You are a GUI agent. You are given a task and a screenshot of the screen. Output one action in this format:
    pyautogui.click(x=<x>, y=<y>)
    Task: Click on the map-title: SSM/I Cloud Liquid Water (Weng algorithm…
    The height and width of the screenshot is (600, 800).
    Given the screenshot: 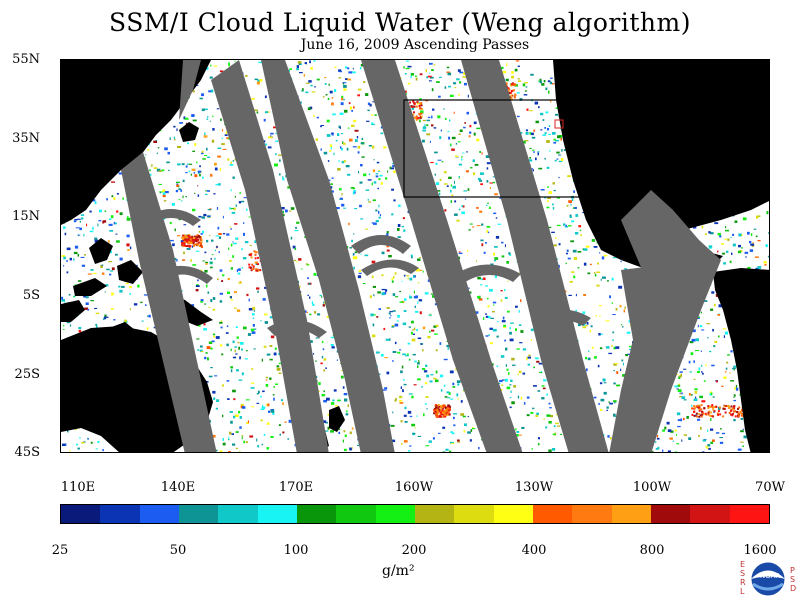 What is the action you would take?
    pyautogui.click(x=400, y=22)
    